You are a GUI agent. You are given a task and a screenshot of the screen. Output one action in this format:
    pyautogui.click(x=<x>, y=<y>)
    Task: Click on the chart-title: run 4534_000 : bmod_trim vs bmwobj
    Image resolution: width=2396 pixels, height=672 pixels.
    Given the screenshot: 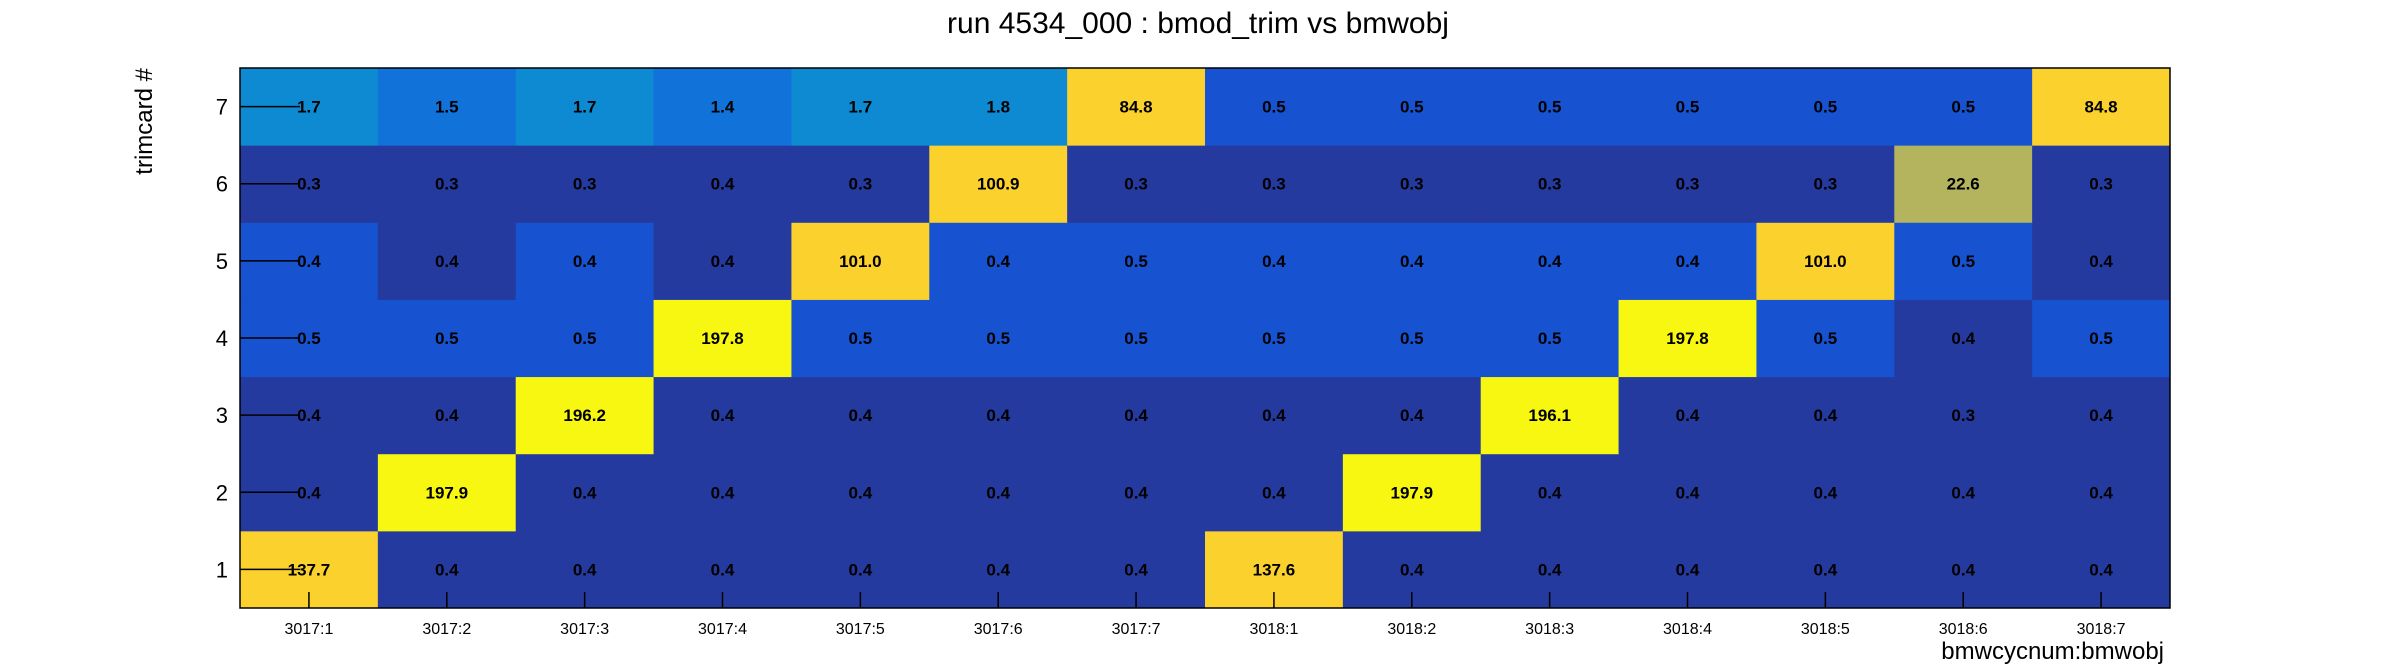 What is the action you would take?
    pyautogui.click(x=1198, y=23)
    